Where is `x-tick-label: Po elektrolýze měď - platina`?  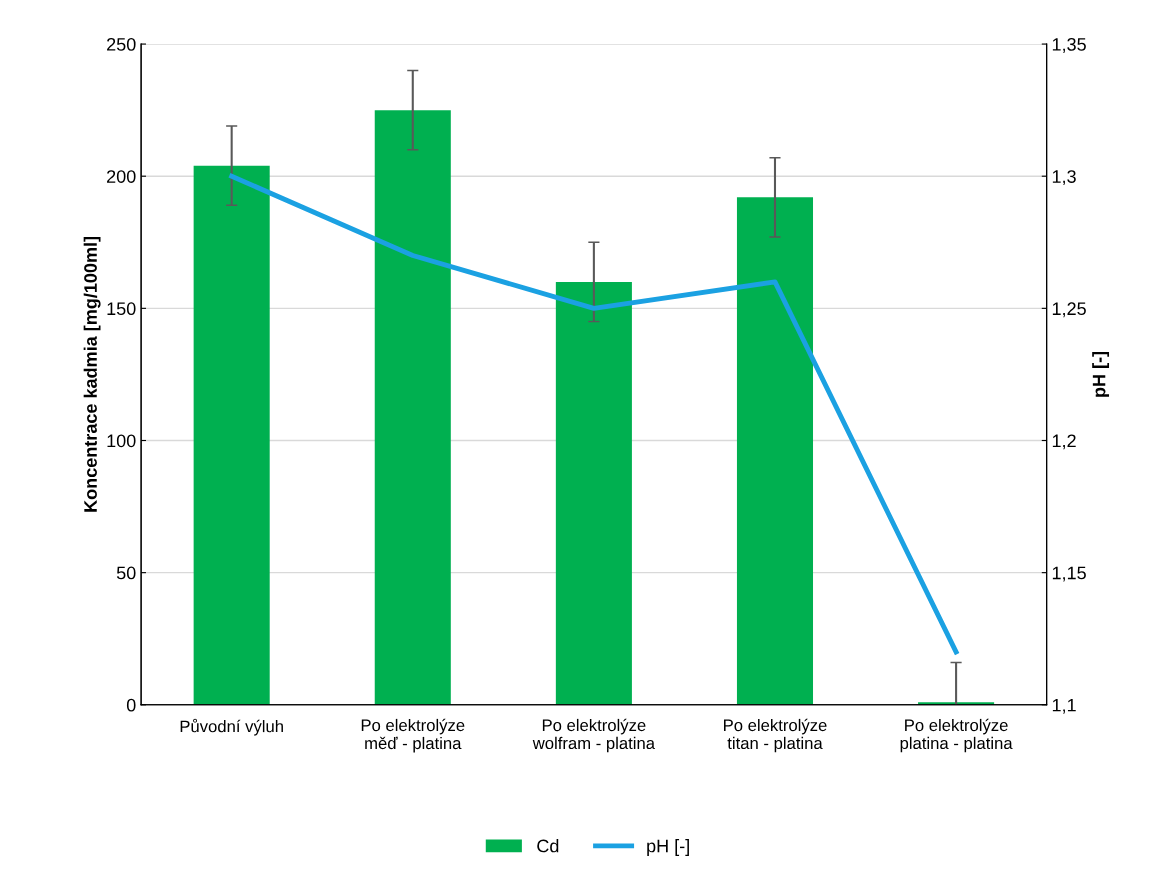
x-tick-label: Po elektrolýze měď - platina is located at coordinates (413, 735).